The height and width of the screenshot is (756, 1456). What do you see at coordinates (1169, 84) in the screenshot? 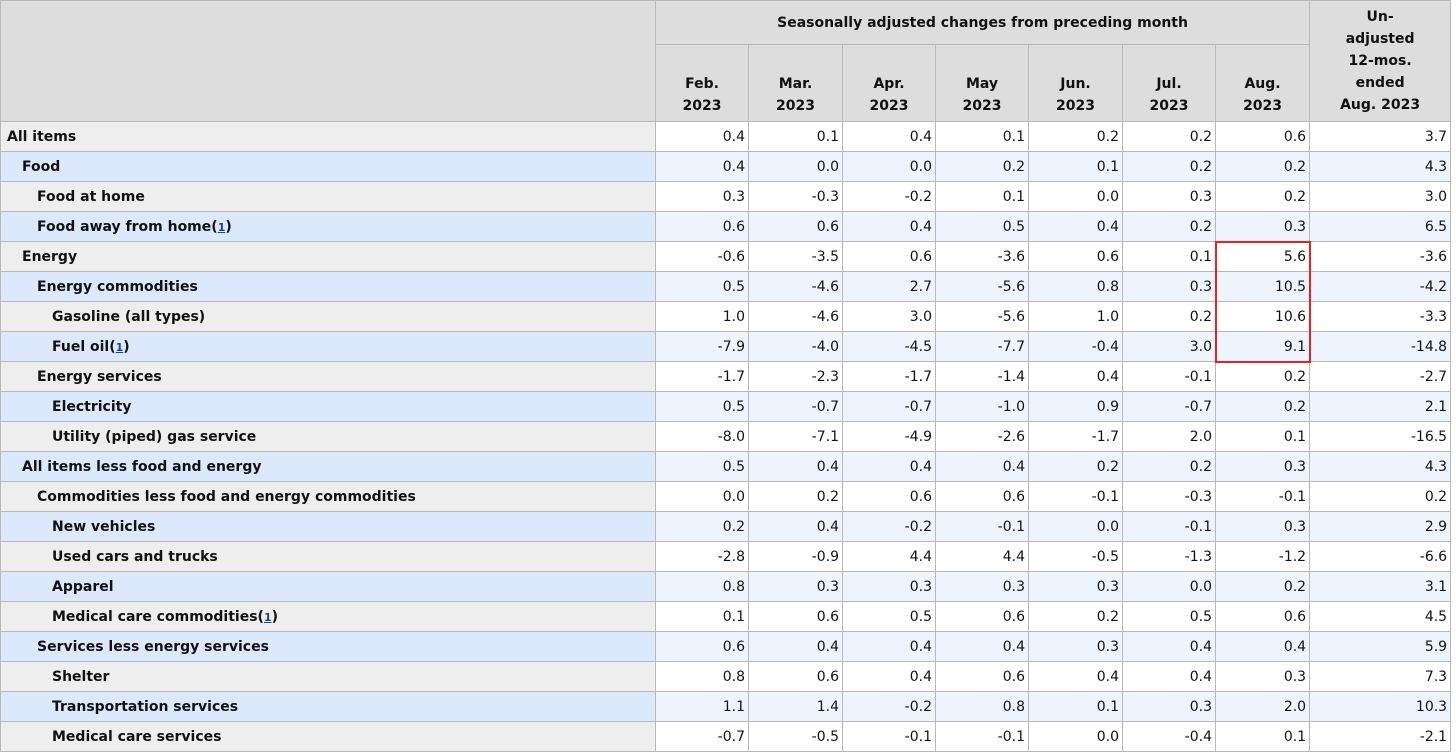
I see `month-header-line: Jul.` at bounding box center [1169, 84].